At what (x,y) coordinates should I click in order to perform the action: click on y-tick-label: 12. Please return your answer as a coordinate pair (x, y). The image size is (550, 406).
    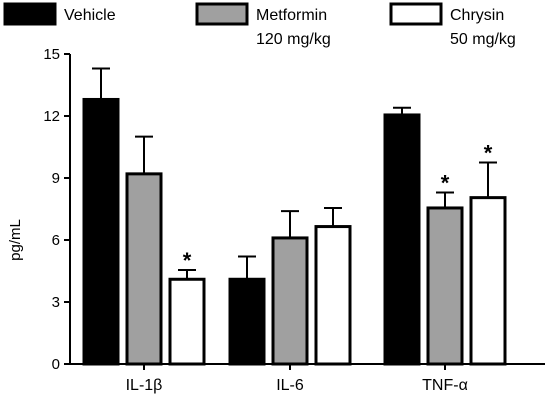
    Looking at the image, I should click on (51, 116).